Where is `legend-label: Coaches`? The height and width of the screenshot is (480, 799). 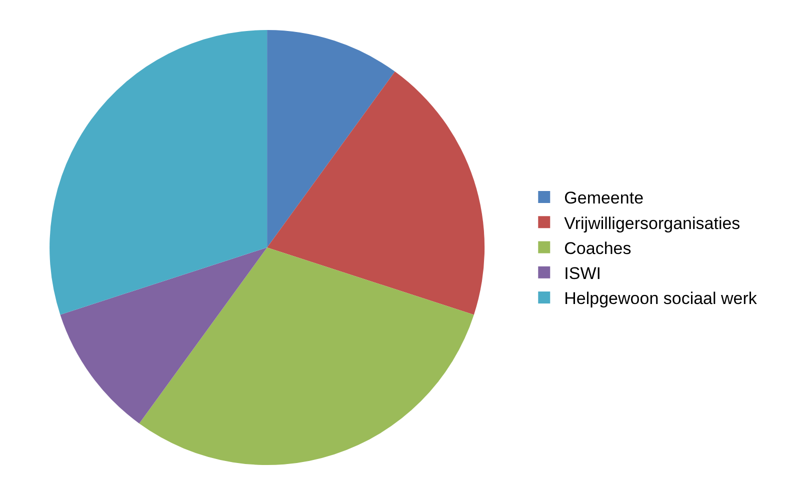
legend-label: Coaches is located at coordinates (598, 248).